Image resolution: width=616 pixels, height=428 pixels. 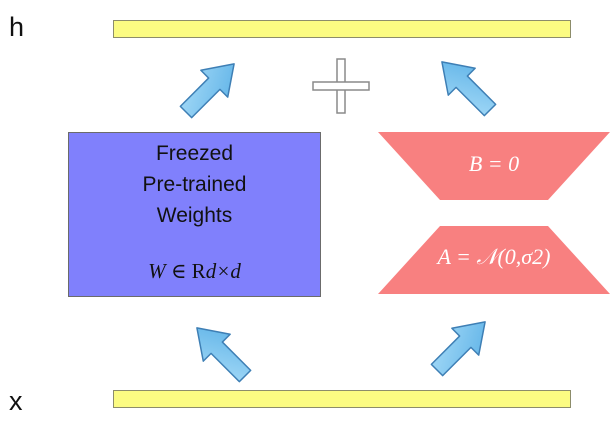 I want to click on lora-b-label: B = 0, so click(x=494, y=163).